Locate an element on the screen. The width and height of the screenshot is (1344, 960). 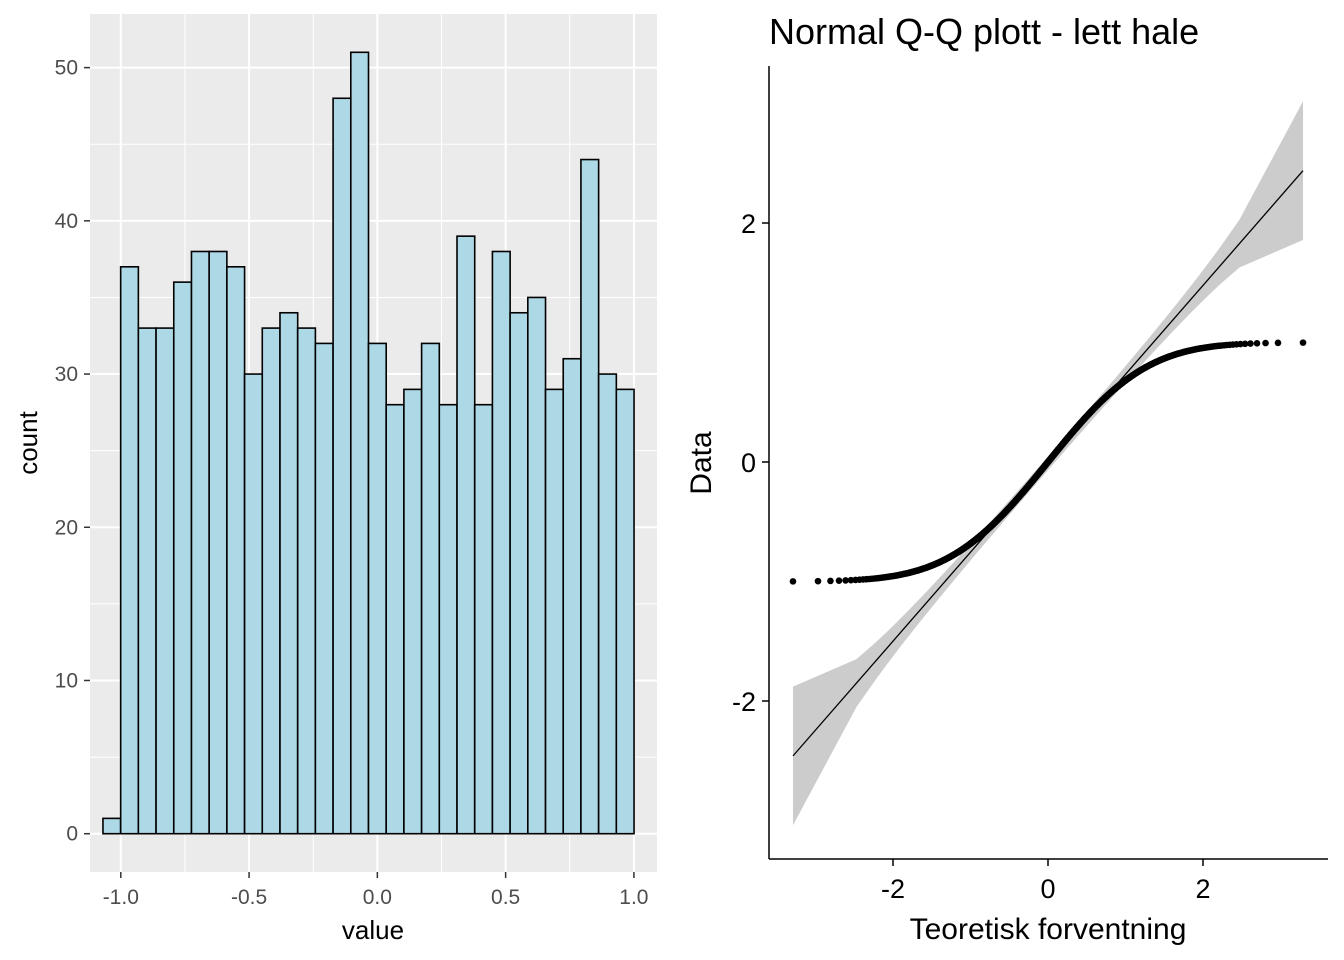
qq-y-tick-label: -2 is located at coordinates (744, 702).